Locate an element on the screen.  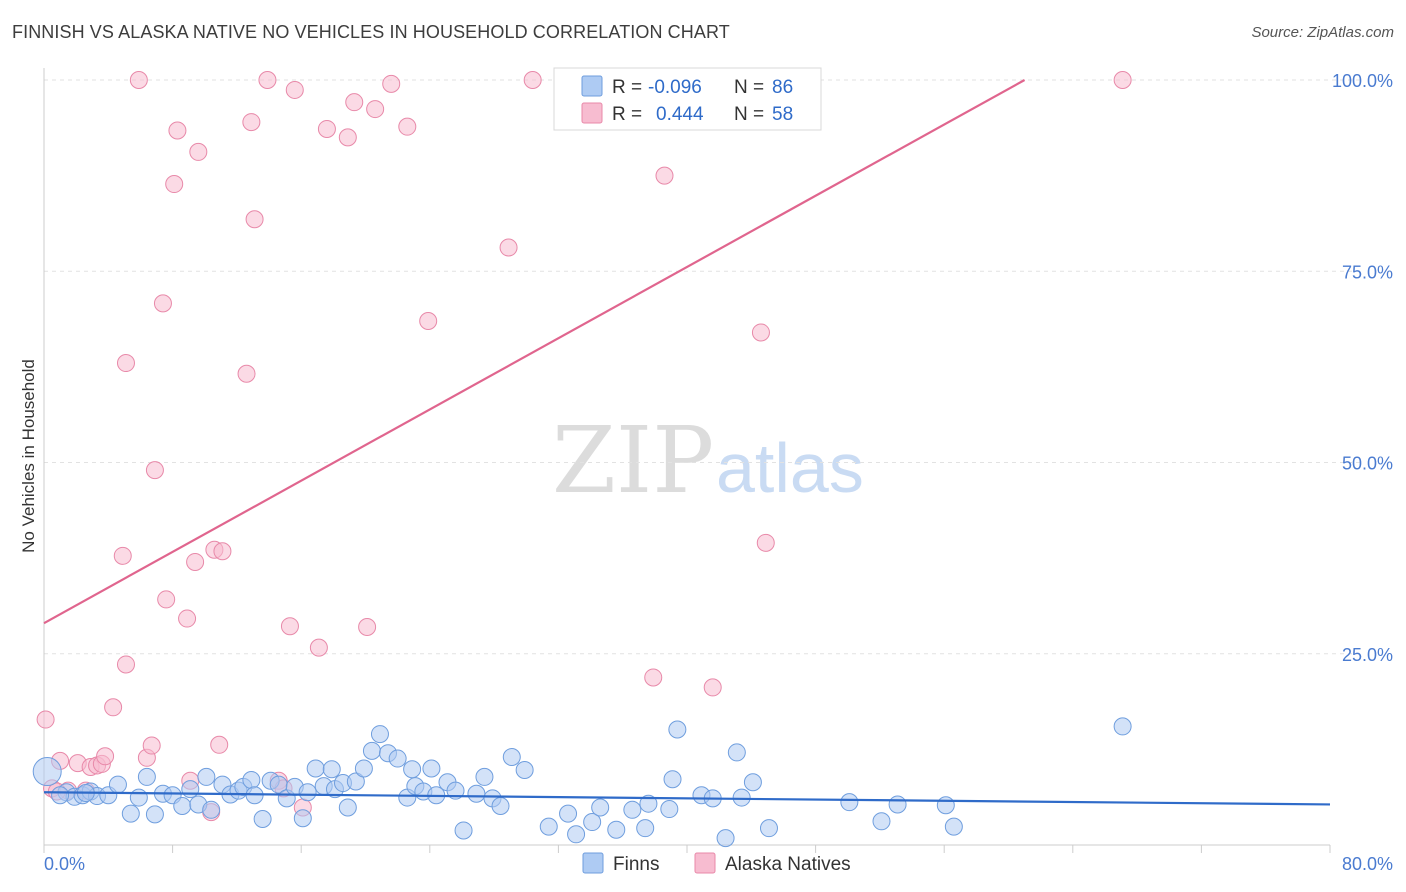
x-tick-label-min: 0.0% is located at coordinates (64, 864).